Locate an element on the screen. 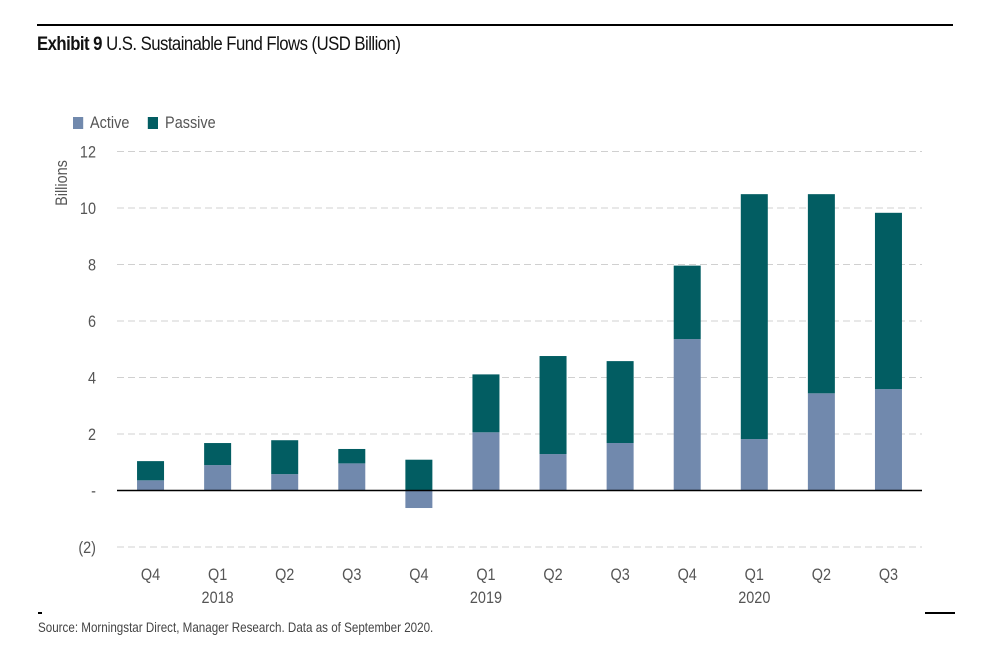  x-year-label: 2018 is located at coordinates (218, 598).